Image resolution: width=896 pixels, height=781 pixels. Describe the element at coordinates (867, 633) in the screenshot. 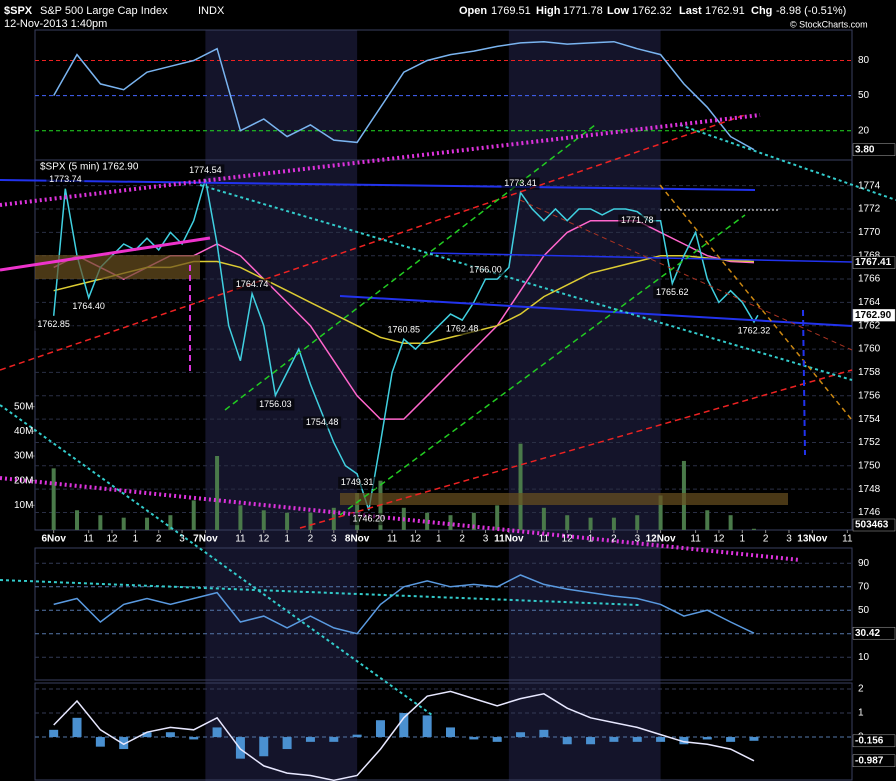

I see `last-value-label: 30.42` at that location.